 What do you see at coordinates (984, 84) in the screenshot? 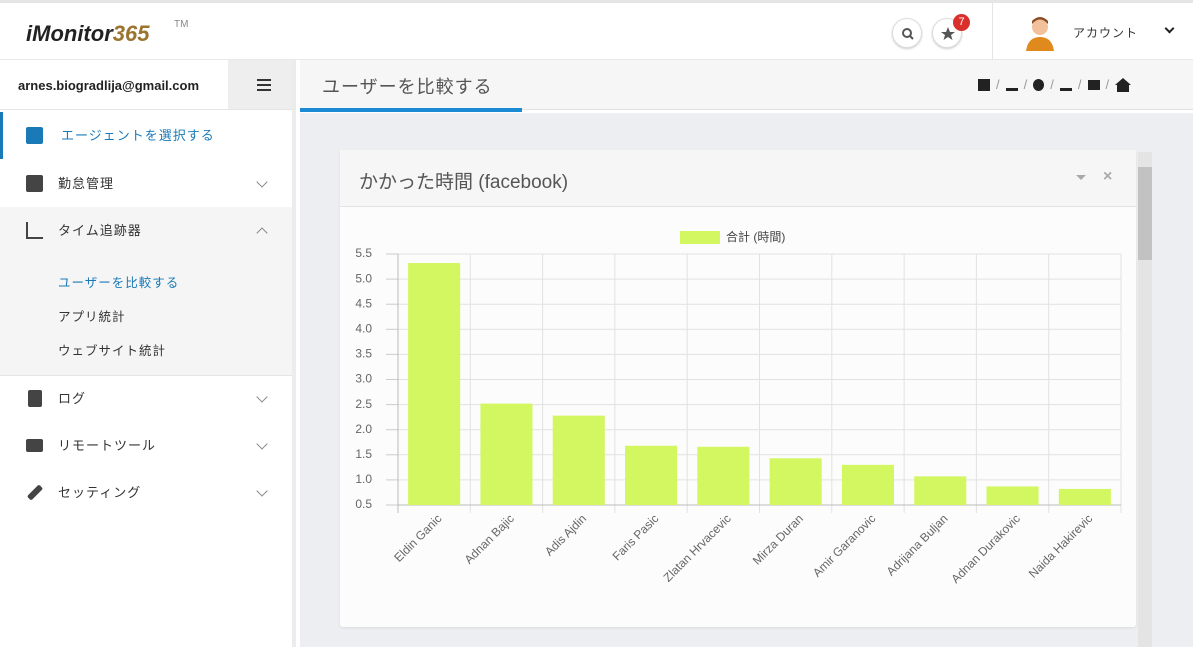
I see `windows-icon` at bounding box center [984, 84].